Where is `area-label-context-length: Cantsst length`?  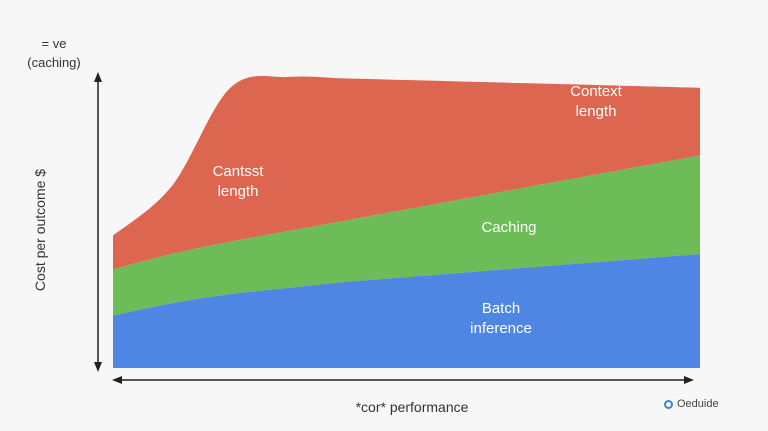 area-label-context-length: Cantsst length is located at coordinates (239, 181).